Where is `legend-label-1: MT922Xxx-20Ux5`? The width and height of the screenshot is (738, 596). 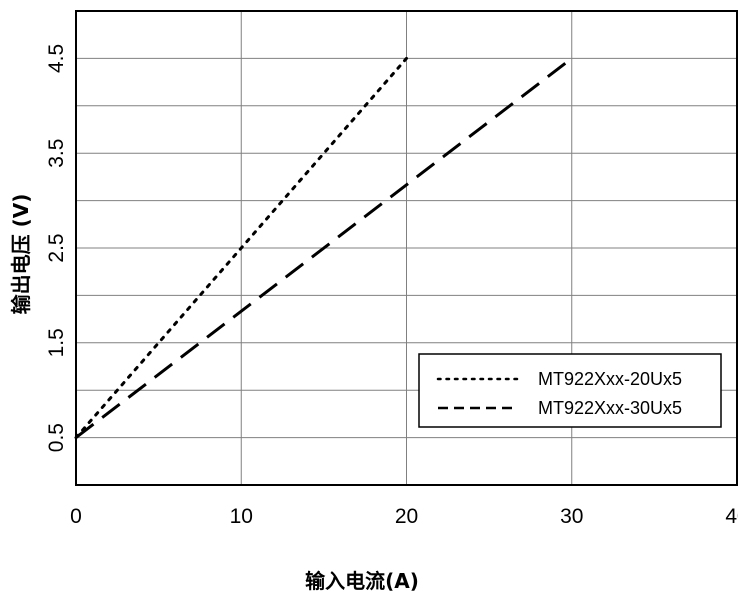 legend-label-1: MT922Xxx-20Ux5 is located at coordinates (610, 379).